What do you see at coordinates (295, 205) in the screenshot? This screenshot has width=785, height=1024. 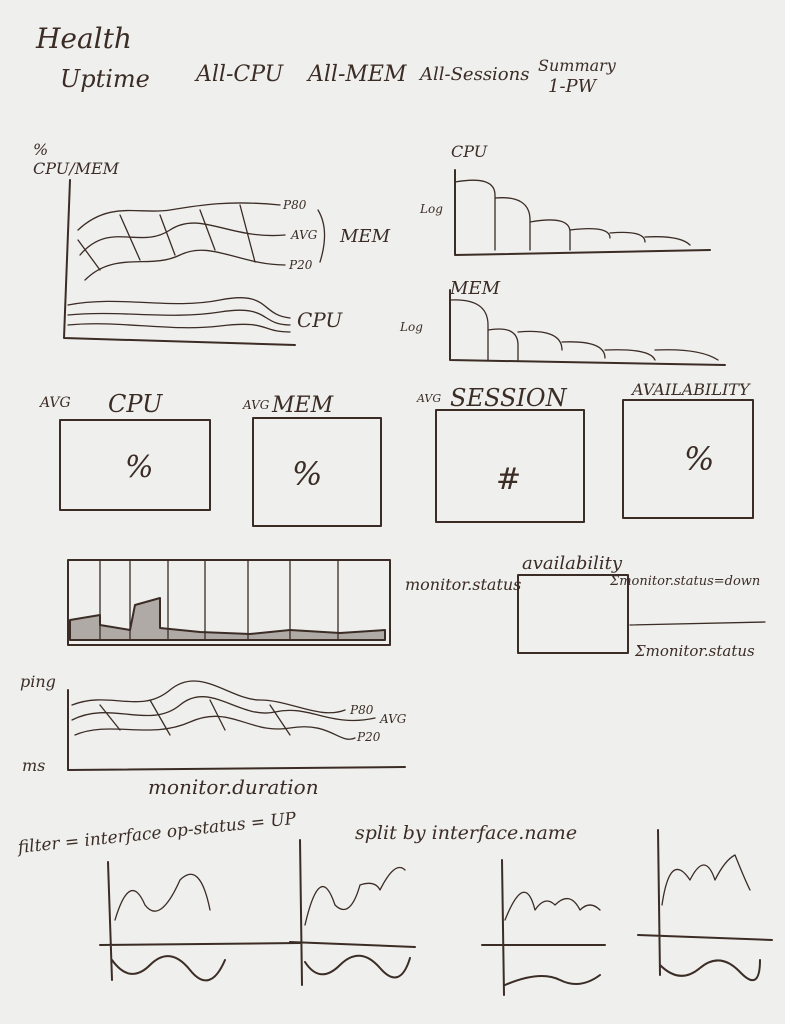 I see `legend-p80: P80` at bounding box center [295, 205].